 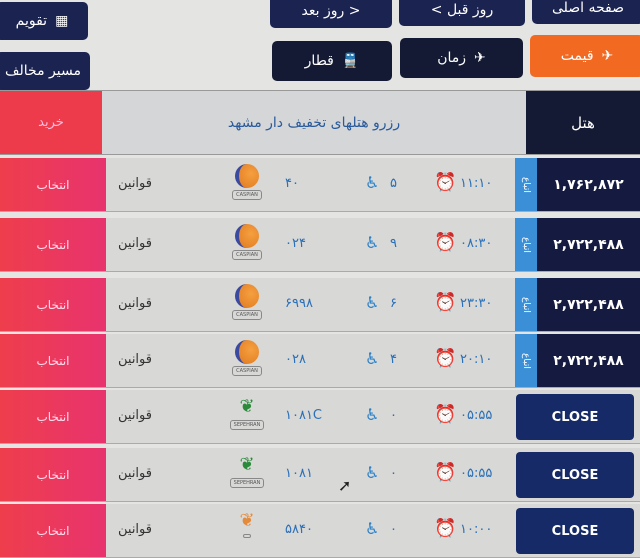 What do you see at coordinates (332, 61) in the screenshot?
I see `sort-train-button: قطار 🚆` at bounding box center [332, 61].